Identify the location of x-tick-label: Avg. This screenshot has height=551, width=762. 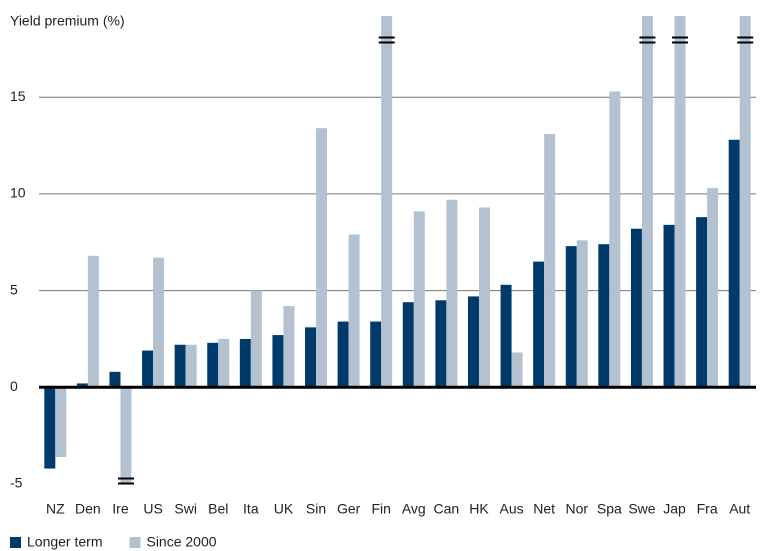
(414, 509).